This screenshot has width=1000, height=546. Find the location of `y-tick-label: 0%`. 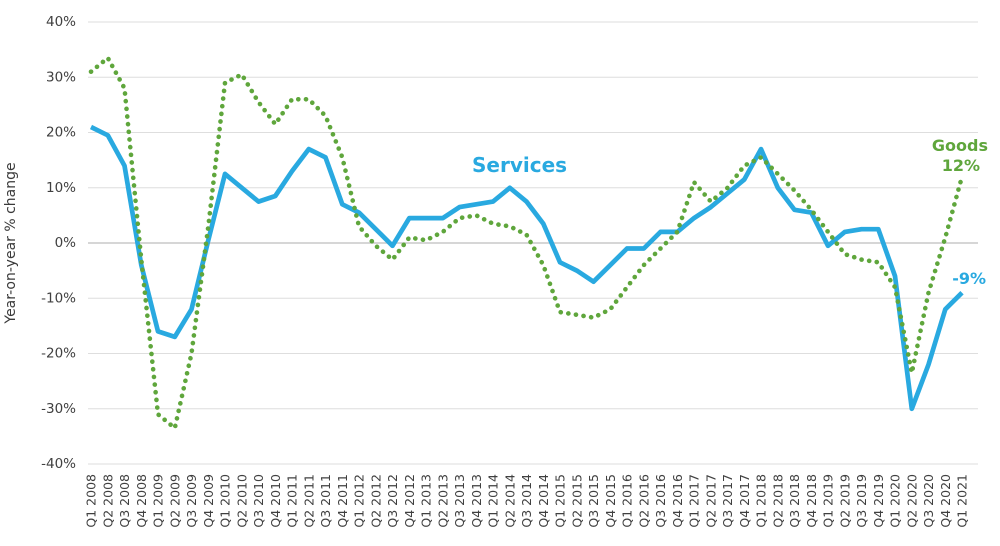

y-tick-label: 0% is located at coordinates (66, 243).